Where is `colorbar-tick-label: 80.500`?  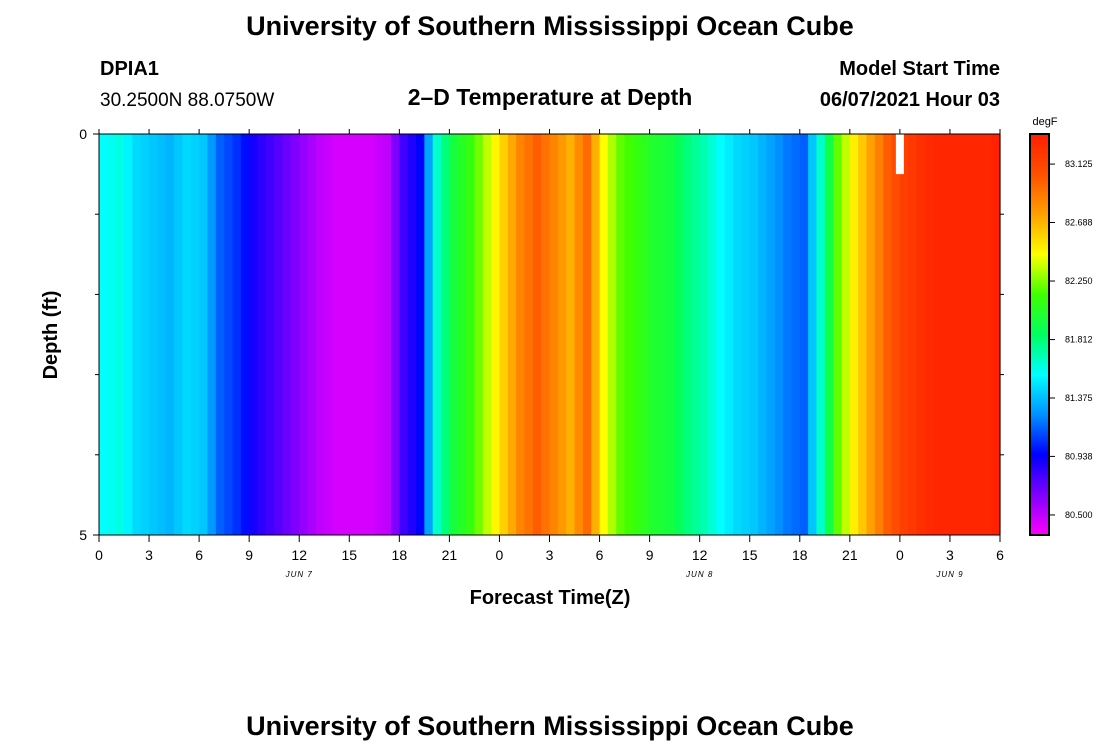
colorbar-tick-label: 80.500 is located at coordinates (1079, 515).